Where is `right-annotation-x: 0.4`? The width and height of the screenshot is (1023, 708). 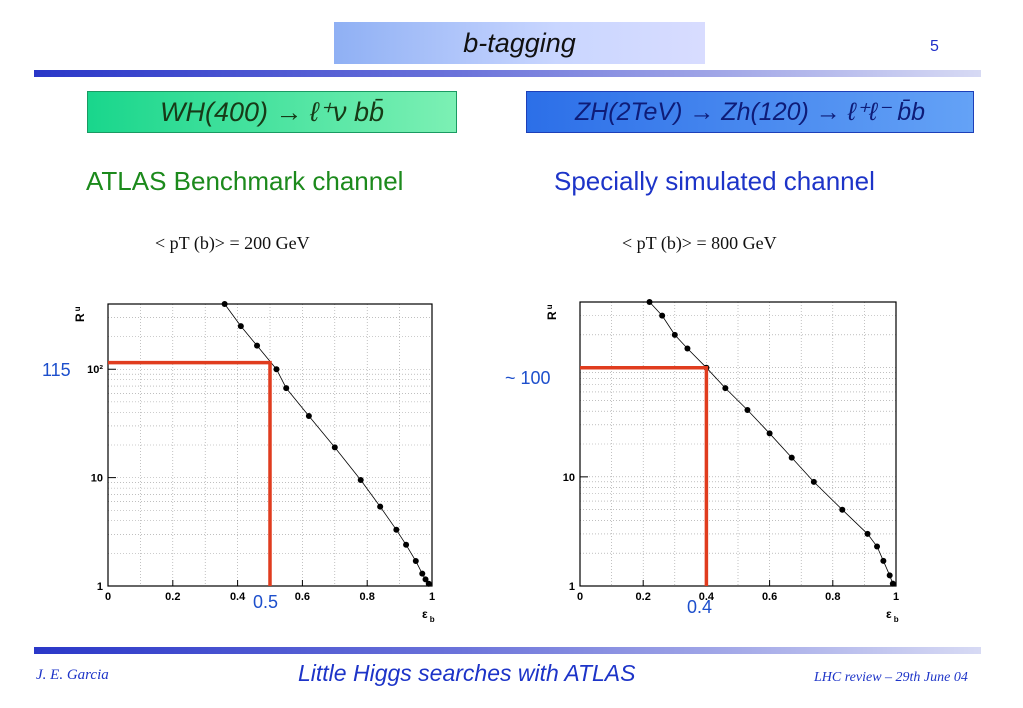 right-annotation-x: 0.4 is located at coordinates (700, 607).